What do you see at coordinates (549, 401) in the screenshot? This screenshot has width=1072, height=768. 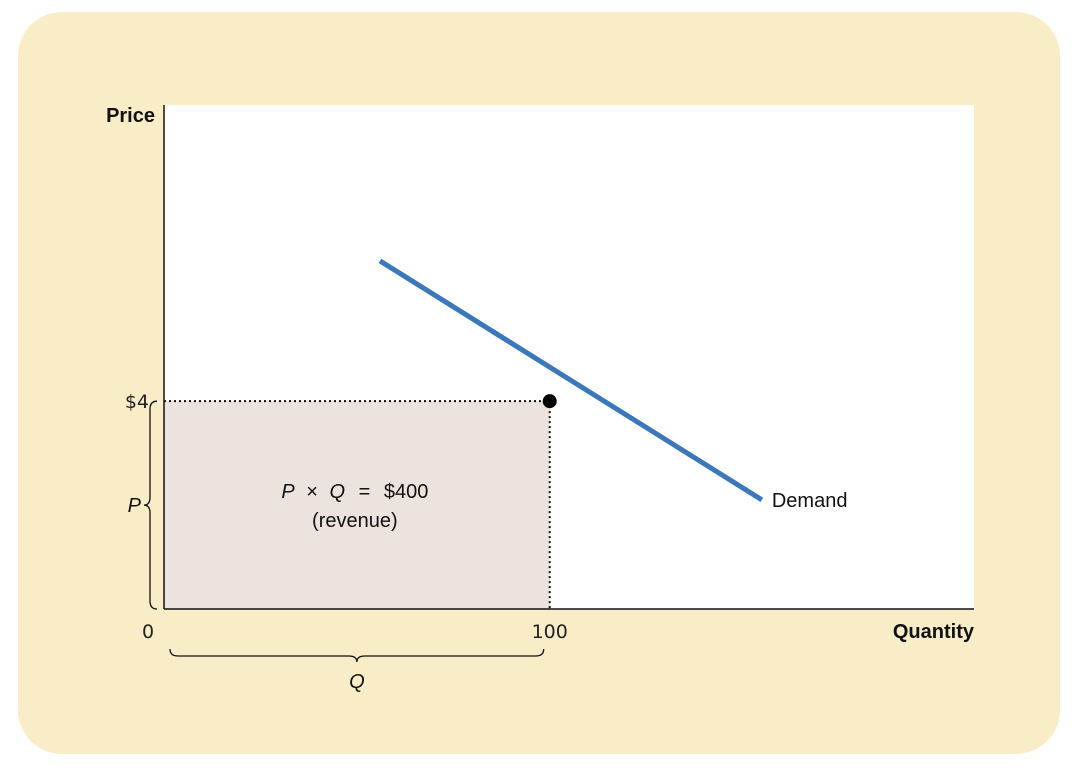 I see `price-quantity-point` at bounding box center [549, 401].